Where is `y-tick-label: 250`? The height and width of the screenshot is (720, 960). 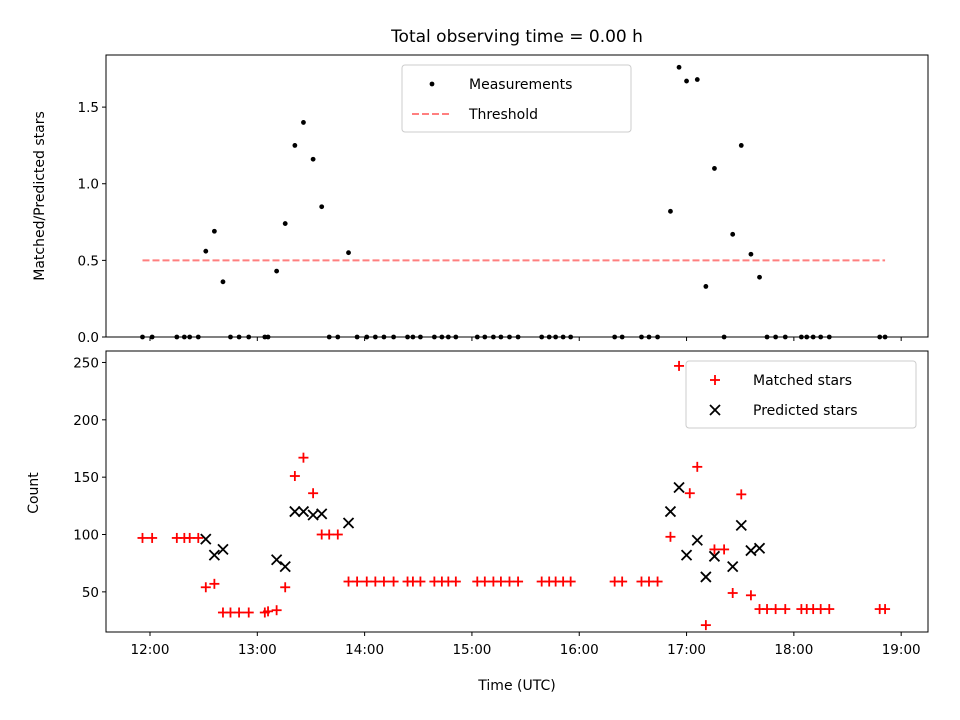 y-tick-label: 250 is located at coordinates (86, 363).